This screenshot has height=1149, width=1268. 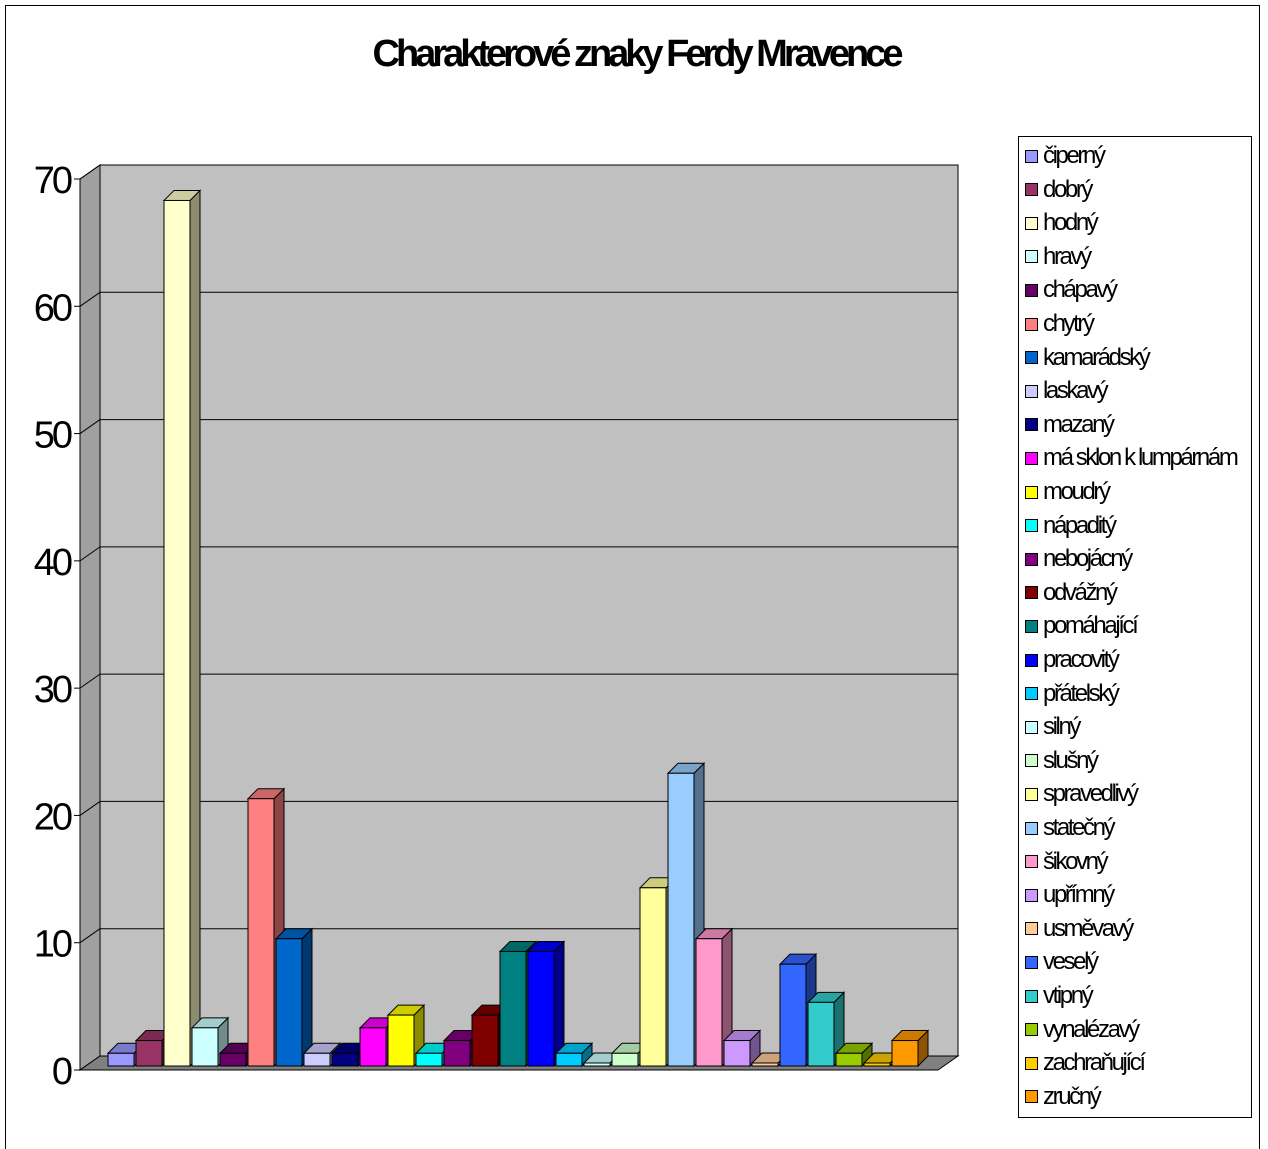 I want to click on legend-item: laskavý, so click(x=1067, y=391).